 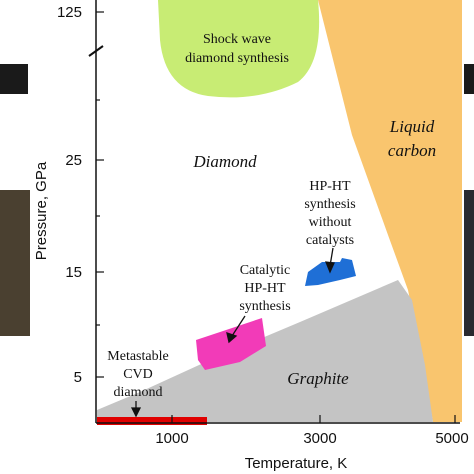 What do you see at coordinates (41, 210) in the screenshot?
I see `y-axis-label: Pressure, GPa` at bounding box center [41, 210].